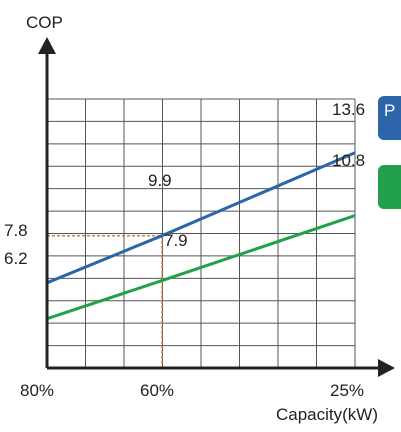 The width and height of the screenshot is (401, 432). I want to click on data-label: 6.2, so click(16, 258).